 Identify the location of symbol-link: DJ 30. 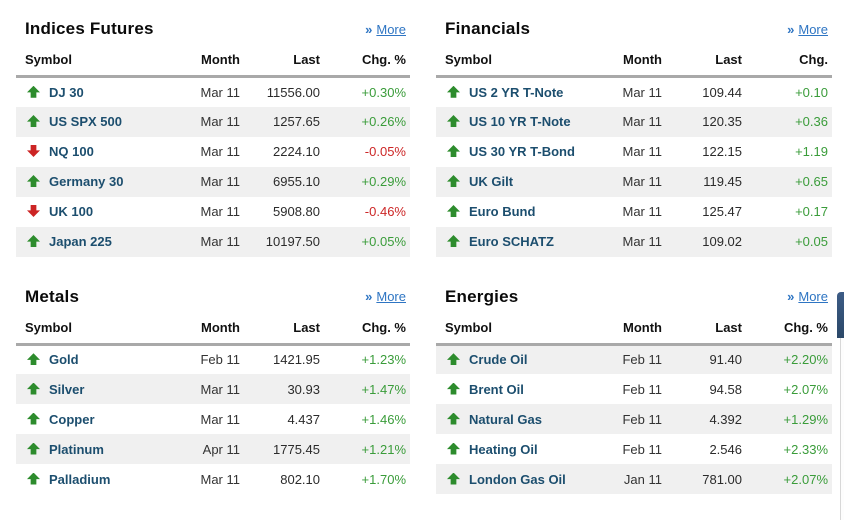
(66, 92).